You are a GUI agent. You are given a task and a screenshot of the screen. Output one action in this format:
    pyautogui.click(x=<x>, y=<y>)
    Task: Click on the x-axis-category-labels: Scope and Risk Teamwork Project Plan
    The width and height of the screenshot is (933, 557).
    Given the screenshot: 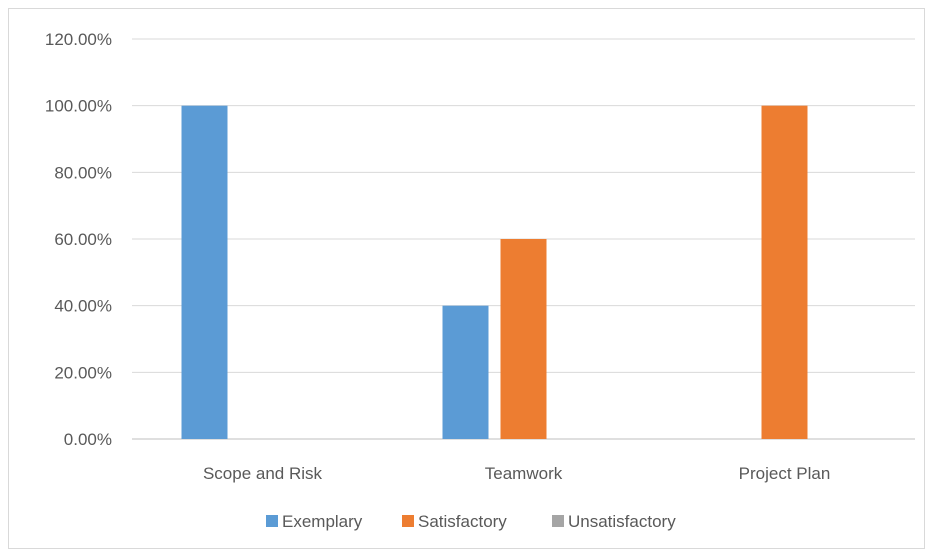 What is the action you would take?
    pyautogui.click(x=516, y=473)
    